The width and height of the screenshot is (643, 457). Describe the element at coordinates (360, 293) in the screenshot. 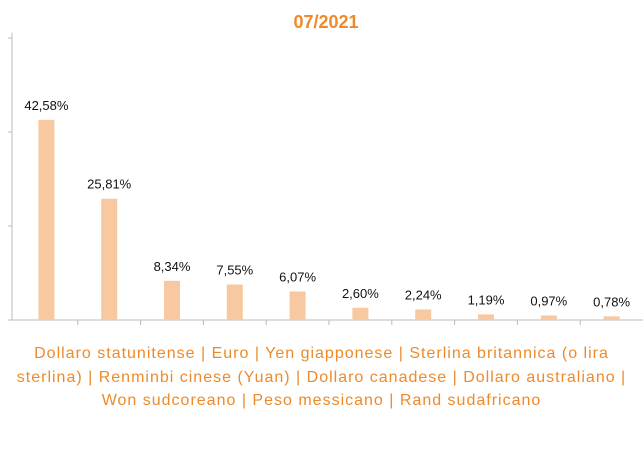

I see `data-label: 2,60%` at that location.